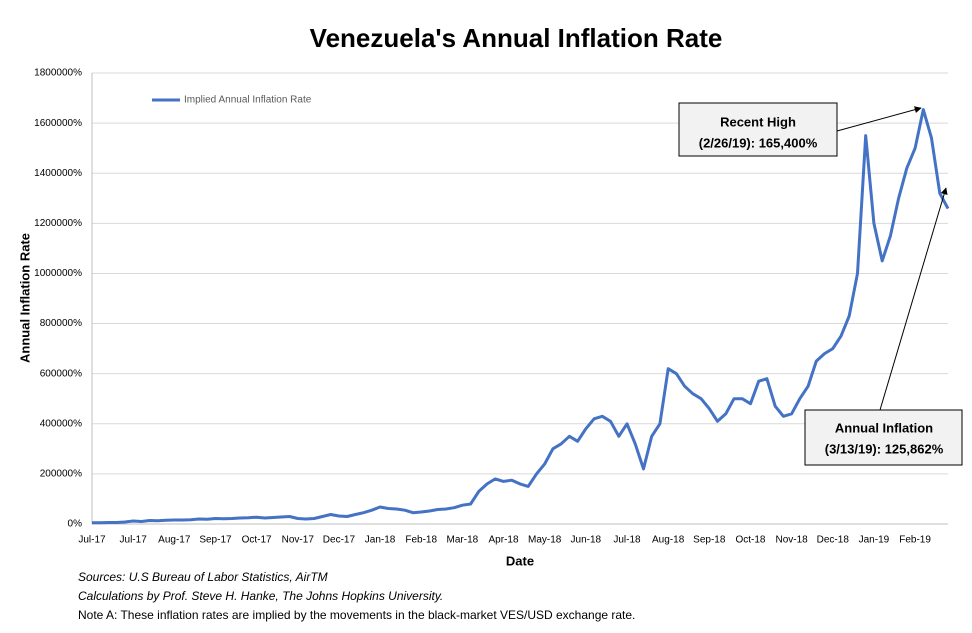 Image resolution: width=972 pixels, height=633 pixels. Describe the element at coordinates (758, 142) in the screenshot. I see `annotation-text: (2/26/19): 165,400%` at that location.